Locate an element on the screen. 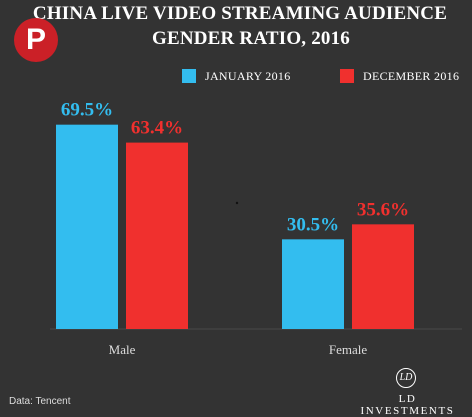 The width and height of the screenshot is (472, 417). chart-title-line-2: GENDER RATIO, 2016 is located at coordinates (251, 38).